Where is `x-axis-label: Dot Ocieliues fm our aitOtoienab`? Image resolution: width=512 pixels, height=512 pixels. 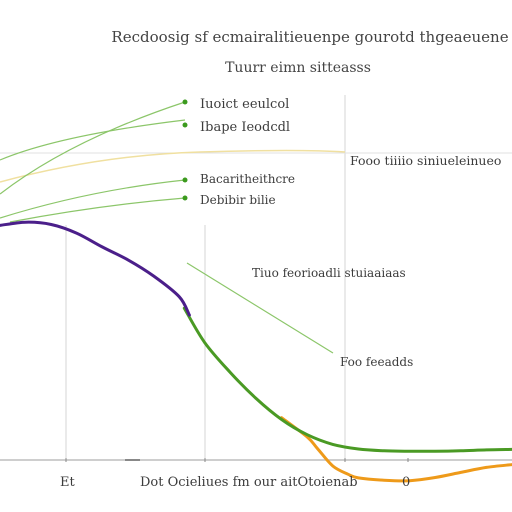
x-axis-label: Dot Ocieliues fm our aitOtoienab is located at coordinates (249, 482).